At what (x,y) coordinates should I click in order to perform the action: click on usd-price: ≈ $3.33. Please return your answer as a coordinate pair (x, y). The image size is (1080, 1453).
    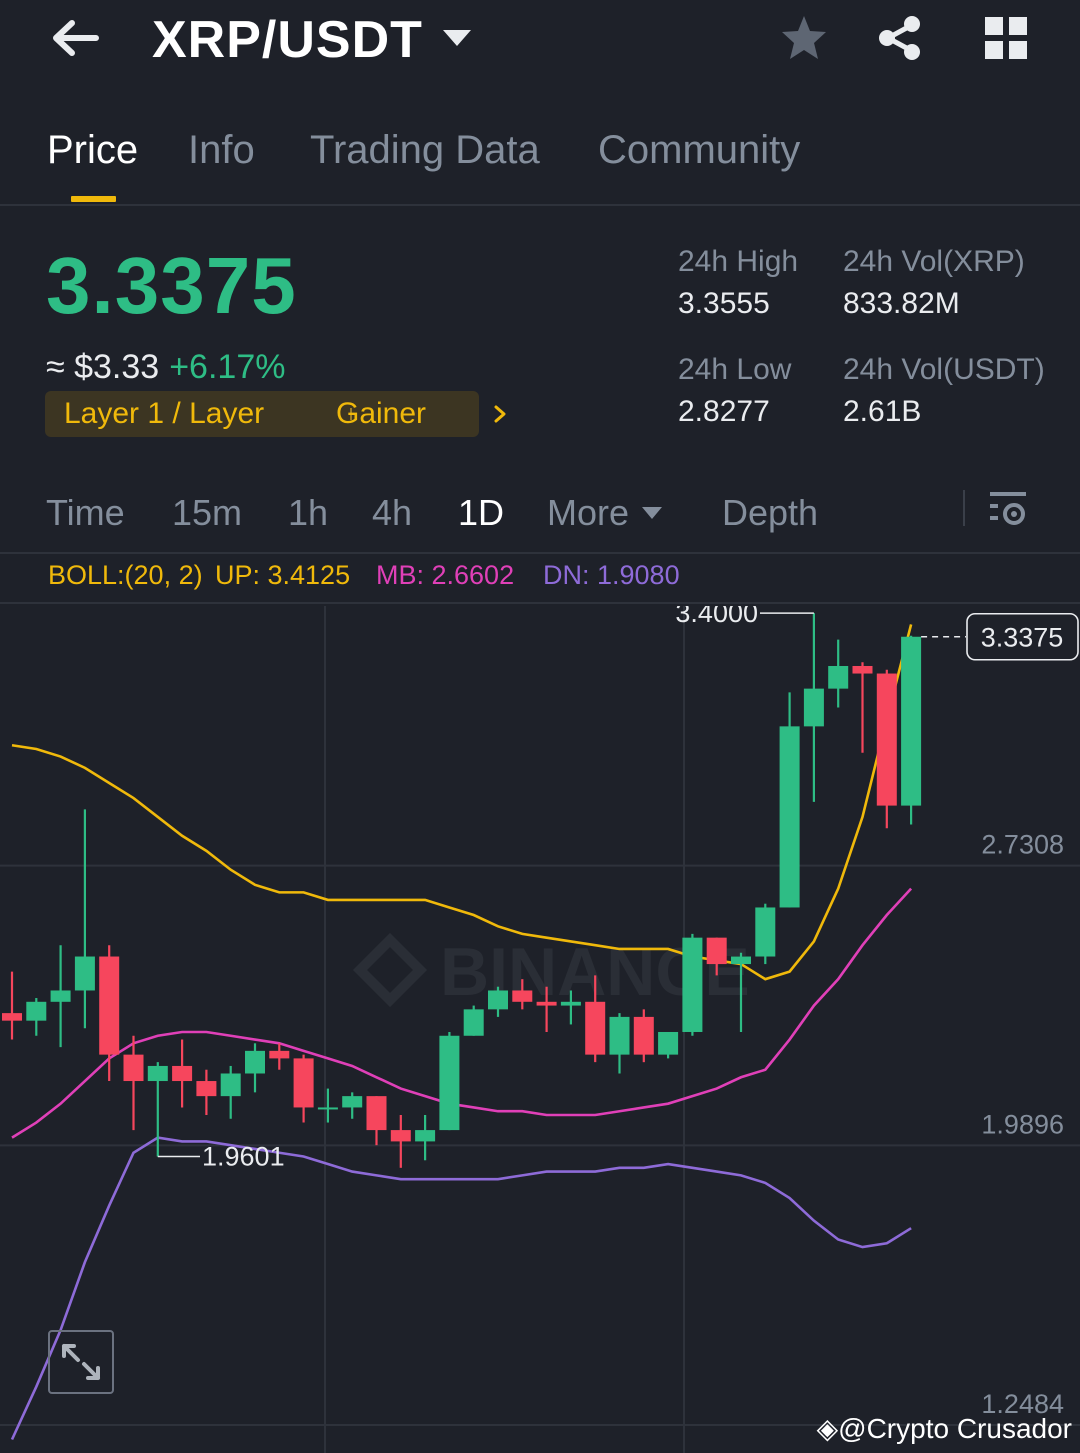
    Looking at the image, I should click on (103, 367).